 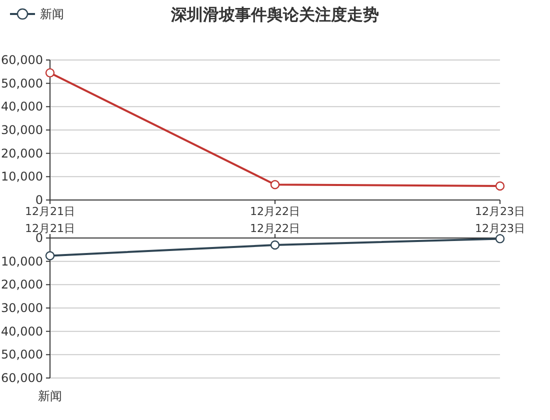 What do you see at coordinates (50, 396) in the screenshot?
I see `y-axis-title: 新闻` at bounding box center [50, 396].